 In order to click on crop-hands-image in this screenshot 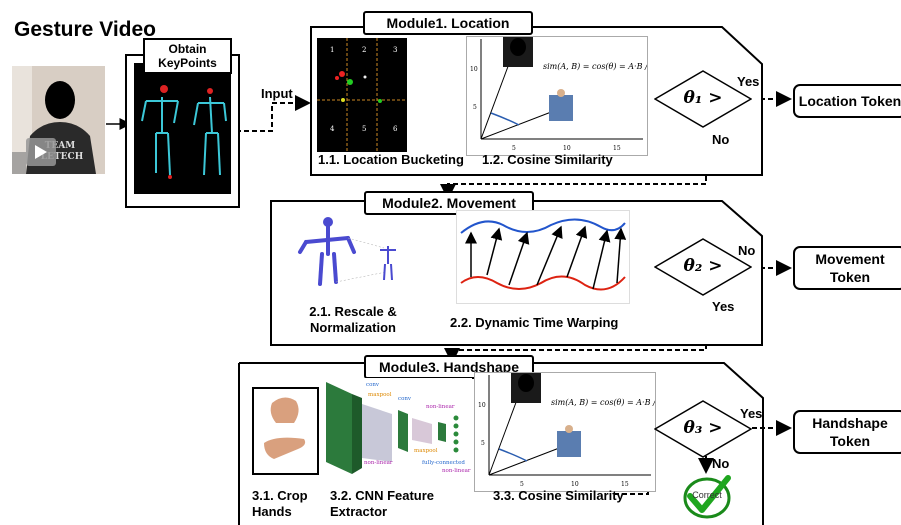, I will do `click(285, 431)`.